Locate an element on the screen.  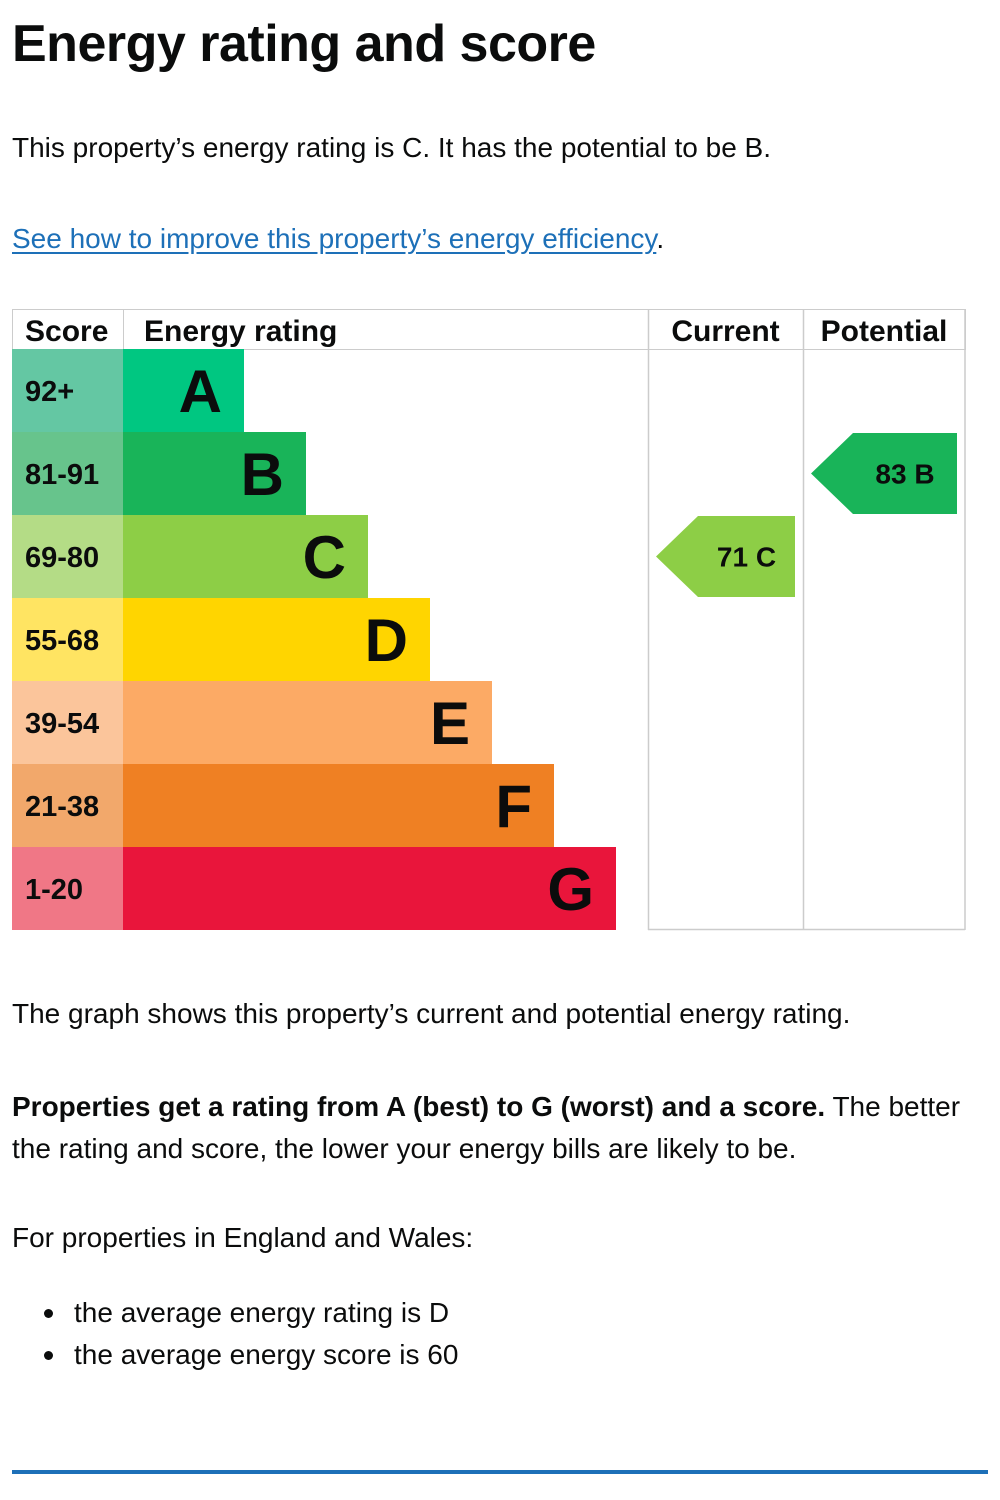
list-item: the average energy rating is D is located at coordinates (235, 1313).